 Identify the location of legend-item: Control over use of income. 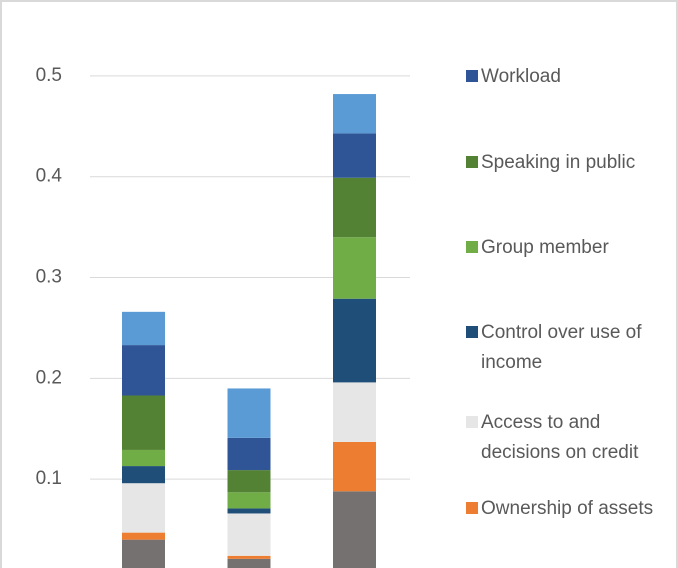
(561, 348).